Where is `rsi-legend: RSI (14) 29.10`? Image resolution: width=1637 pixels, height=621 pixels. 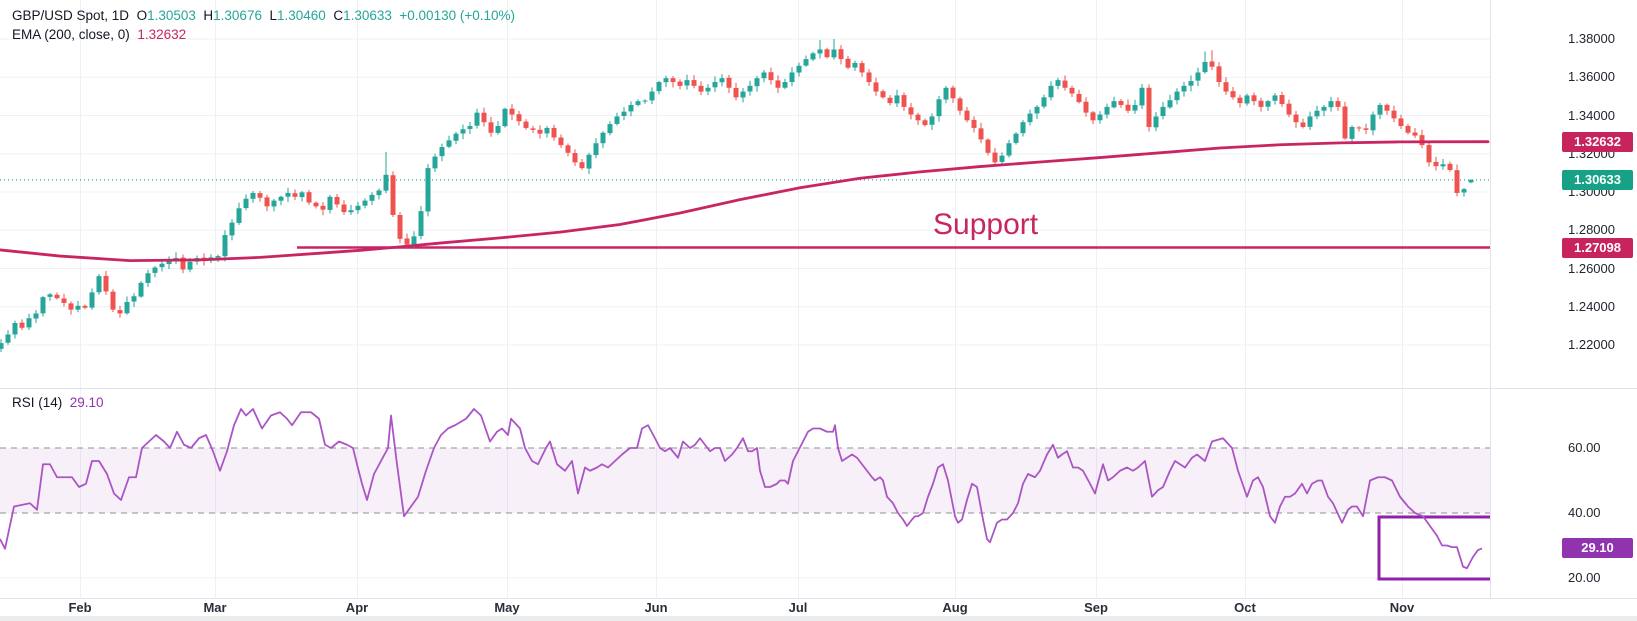
rsi-legend: RSI (14) 29.10 is located at coordinates (58, 402).